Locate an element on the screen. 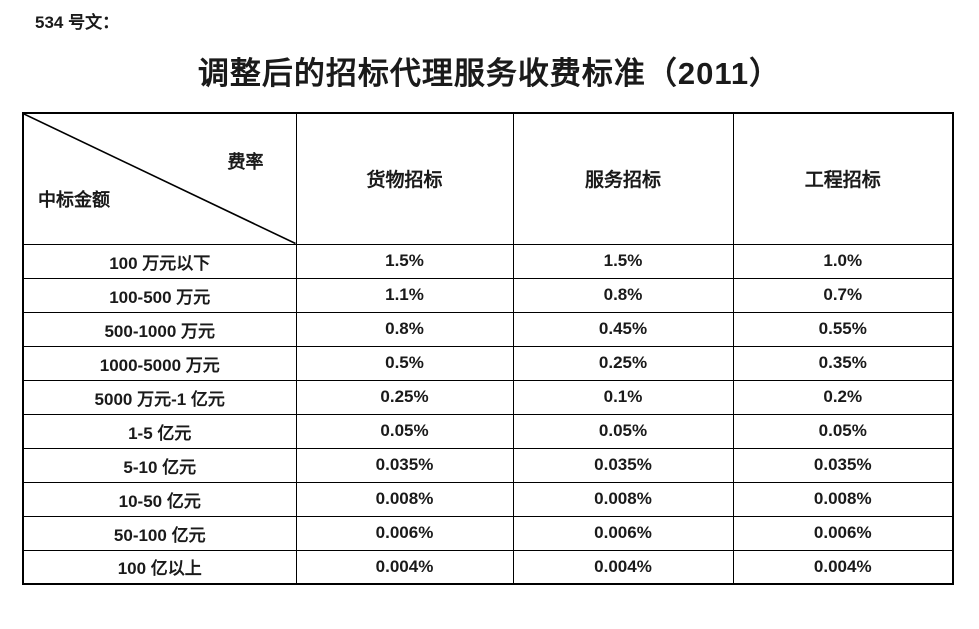 Image resolution: width=979 pixels, height=629 pixels. table-row: 50-100 亿元 0.006% 0.006% 0.006% is located at coordinates (488, 533).